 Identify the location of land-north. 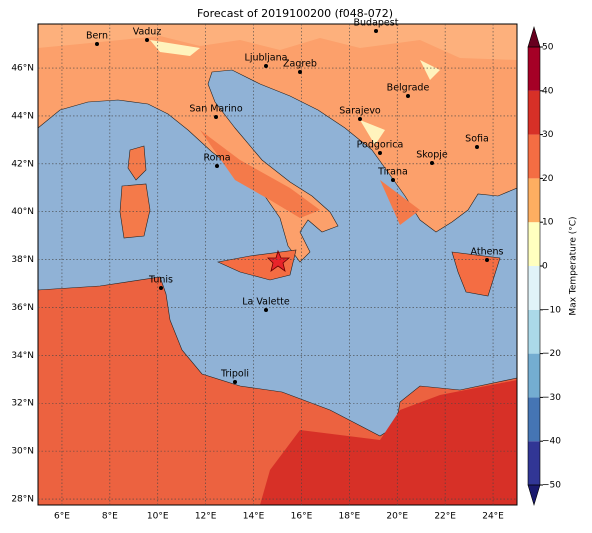
(277, 42).